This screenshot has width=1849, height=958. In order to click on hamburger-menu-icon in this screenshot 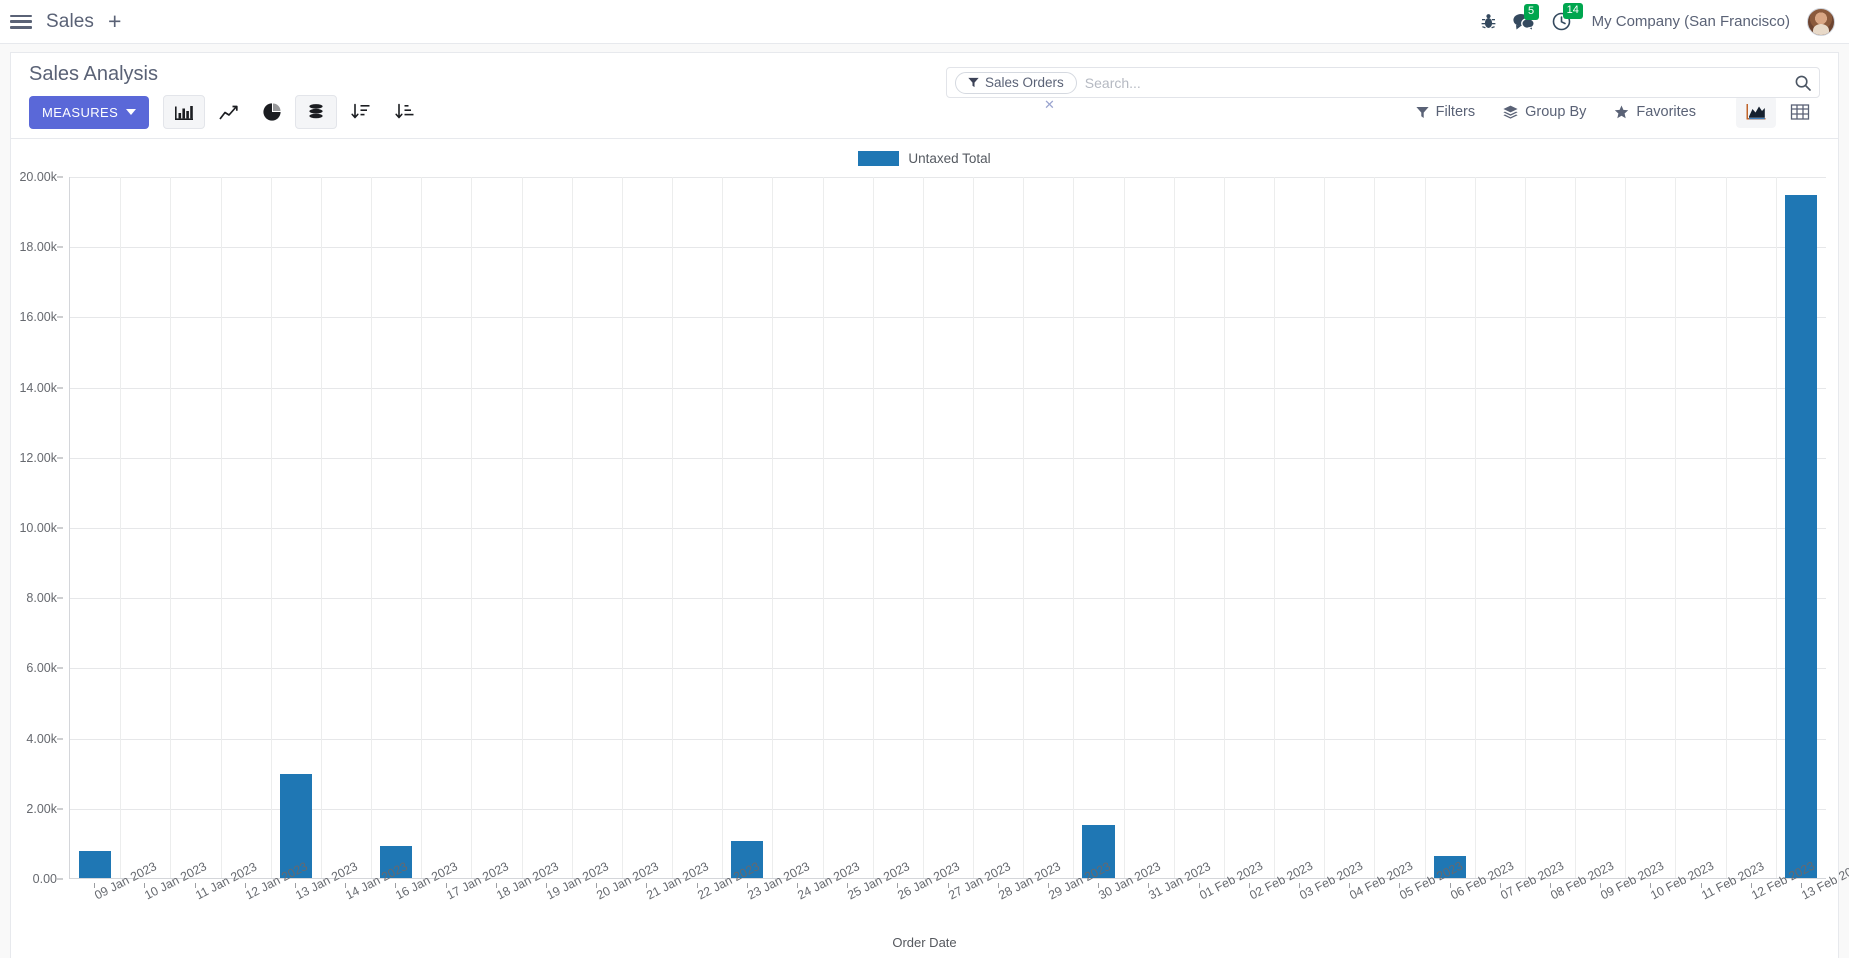, I will do `click(21, 22)`.